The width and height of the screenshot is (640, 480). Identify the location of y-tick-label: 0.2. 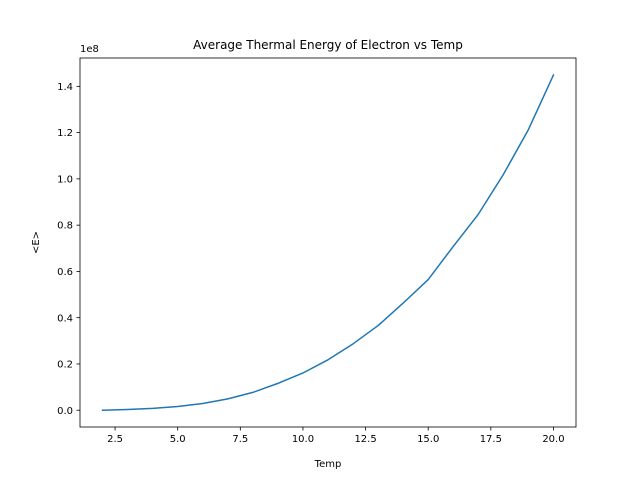
(65, 365).